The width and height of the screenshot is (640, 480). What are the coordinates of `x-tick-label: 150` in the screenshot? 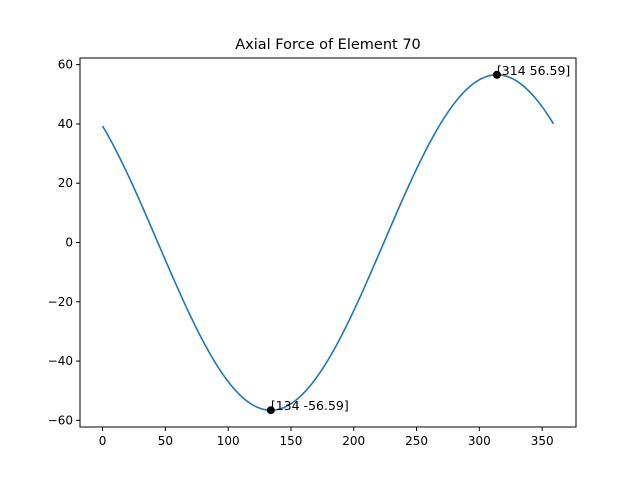 It's located at (290, 441).